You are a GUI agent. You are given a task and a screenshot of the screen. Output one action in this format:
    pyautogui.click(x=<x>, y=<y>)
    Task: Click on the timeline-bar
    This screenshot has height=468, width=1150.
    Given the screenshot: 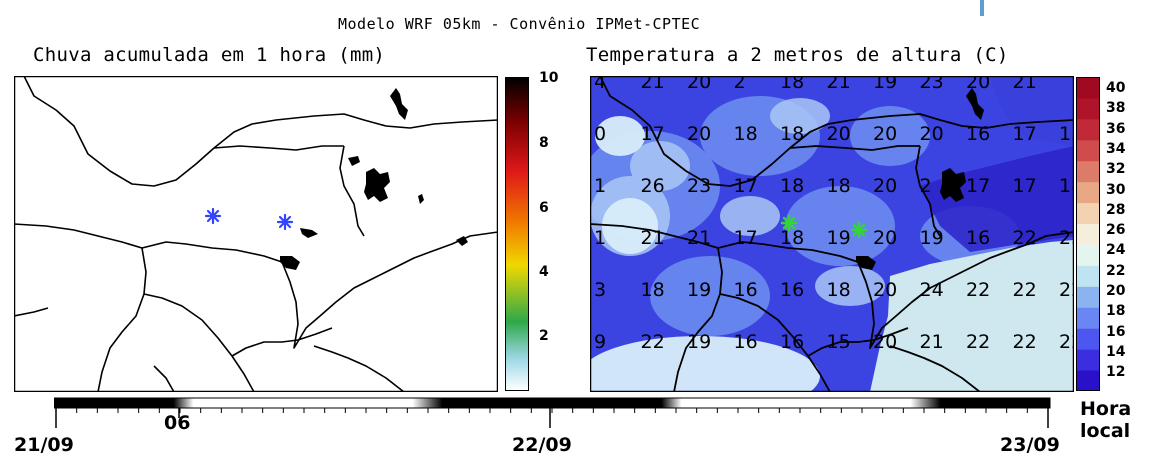 What is the action you would take?
    pyautogui.click(x=552, y=412)
    